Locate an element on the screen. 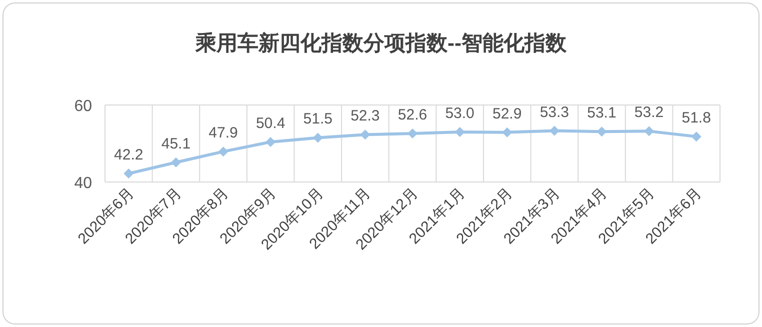 This screenshot has height=327, width=762. y-tick-label: 60 is located at coordinates (83, 106).